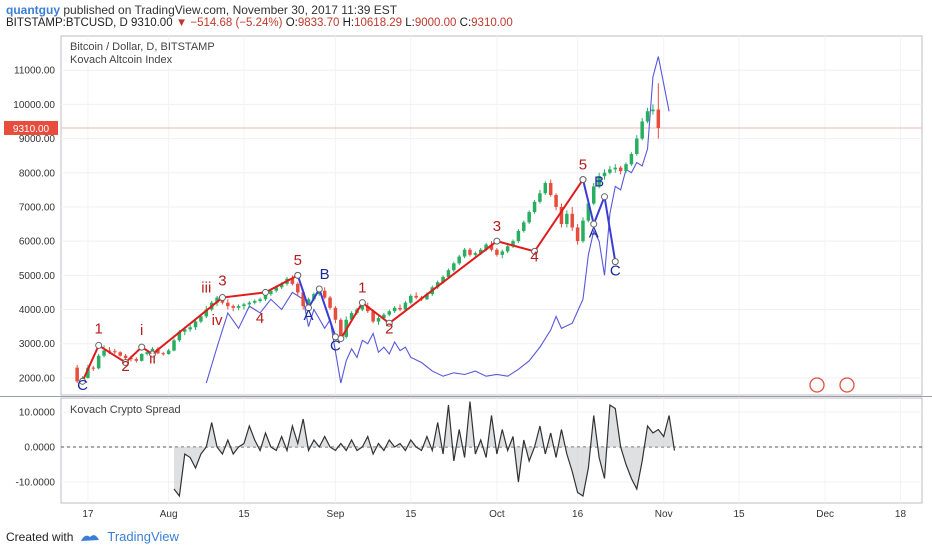  Describe the element at coordinates (664, 514) in the screenshot. I see `time-tick-label: Nov` at that location.